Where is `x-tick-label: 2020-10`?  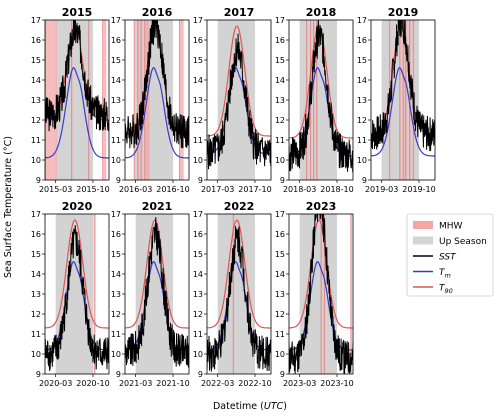
x-tick-label: 2020-10 is located at coordinates (92, 383).